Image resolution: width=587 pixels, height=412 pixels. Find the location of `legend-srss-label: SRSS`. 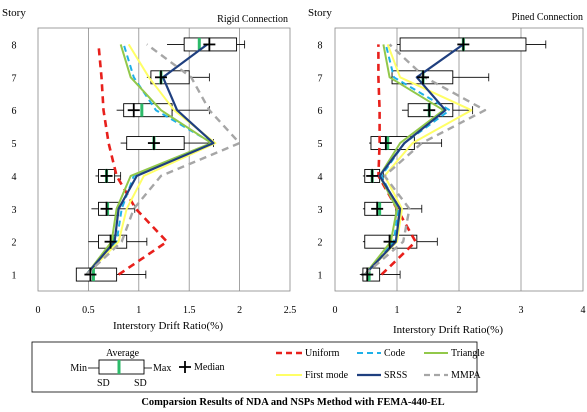

legend-srss-label: SRSS is located at coordinates (395, 375).